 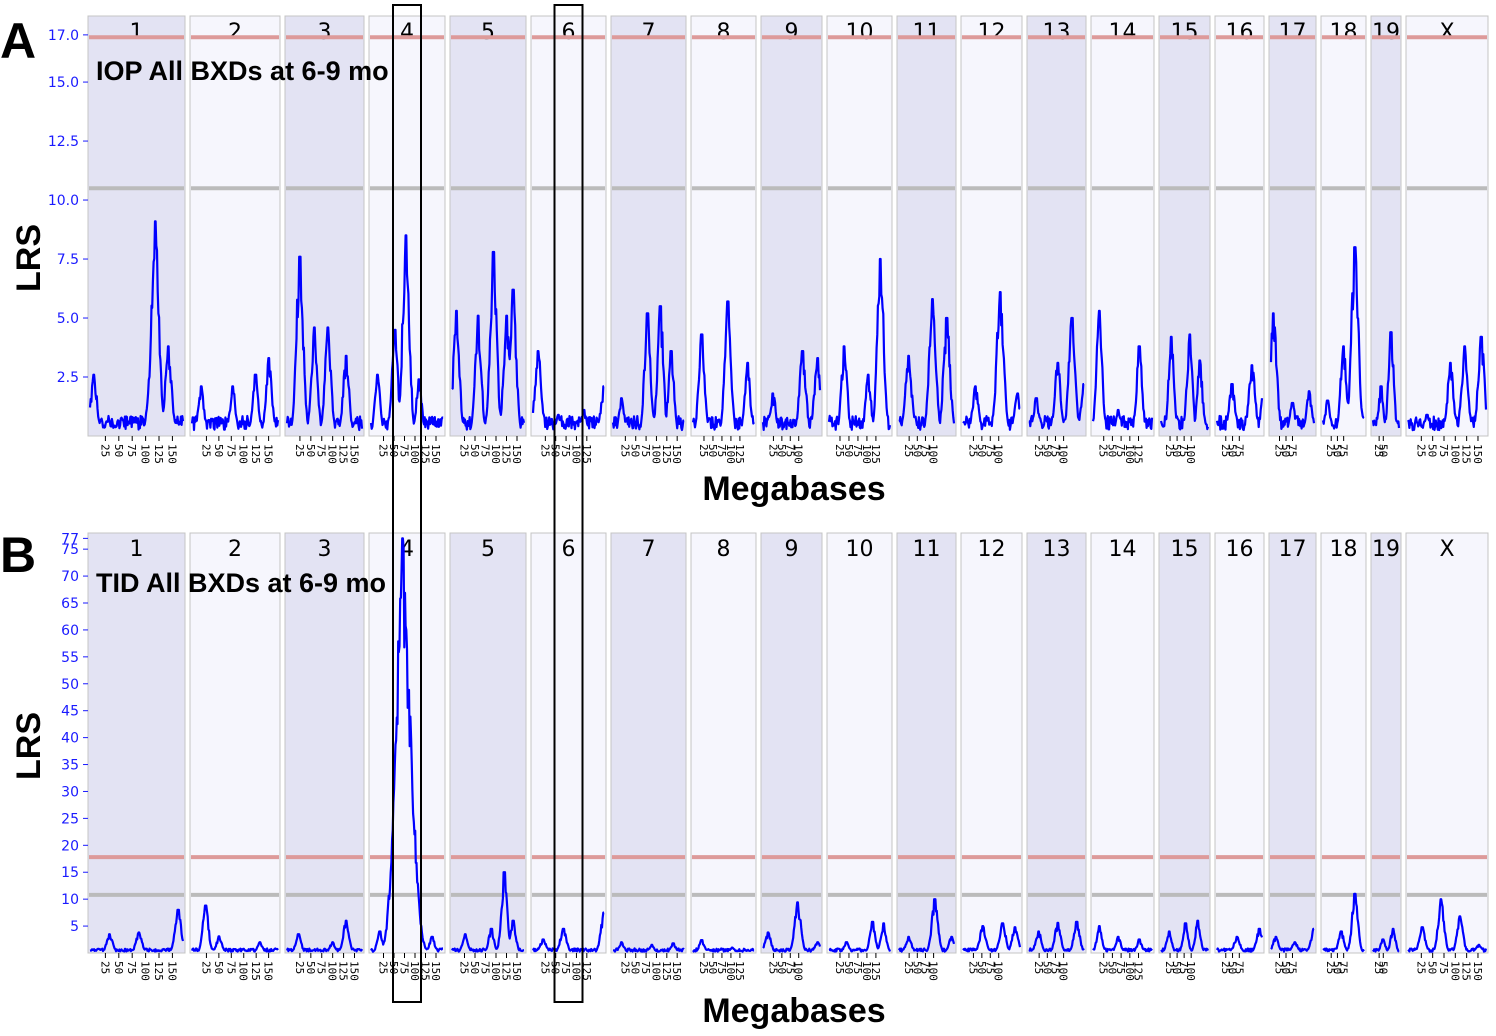 What do you see at coordinates (488, 549) in the screenshot?
I see `chromosome-label-5: 5` at bounding box center [488, 549].